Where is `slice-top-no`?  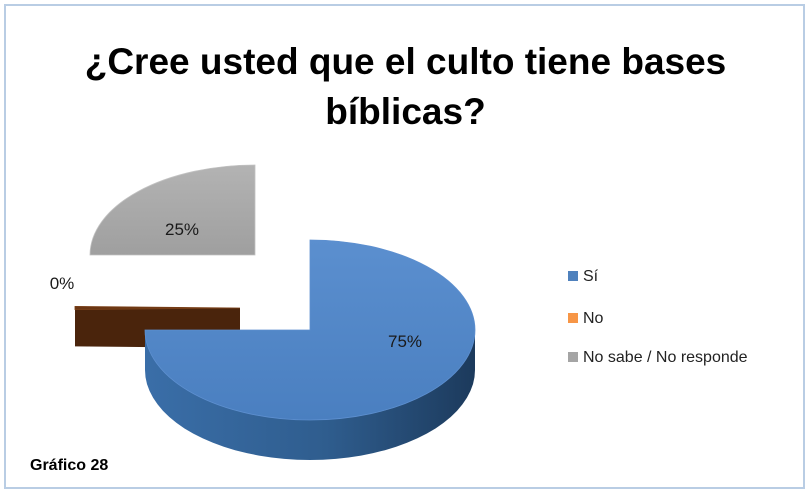
slice-top-no is located at coordinates (157, 308).